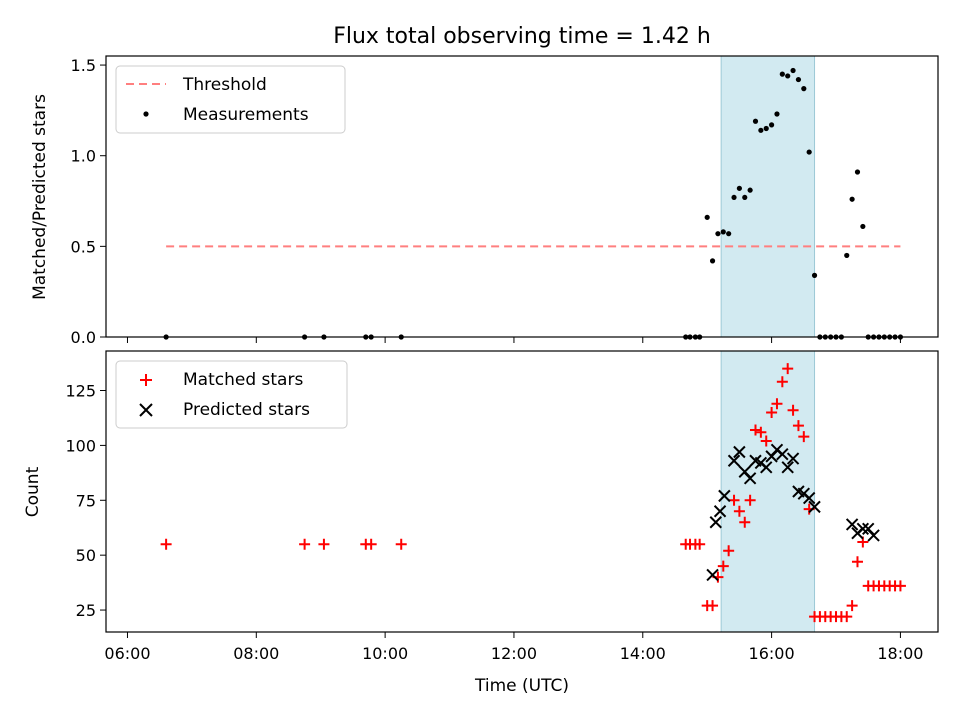 This screenshot has width=960, height=724. Describe the element at coordinates (80, 391) in the screenshot. I see `y-tick-label: 125` at that location.